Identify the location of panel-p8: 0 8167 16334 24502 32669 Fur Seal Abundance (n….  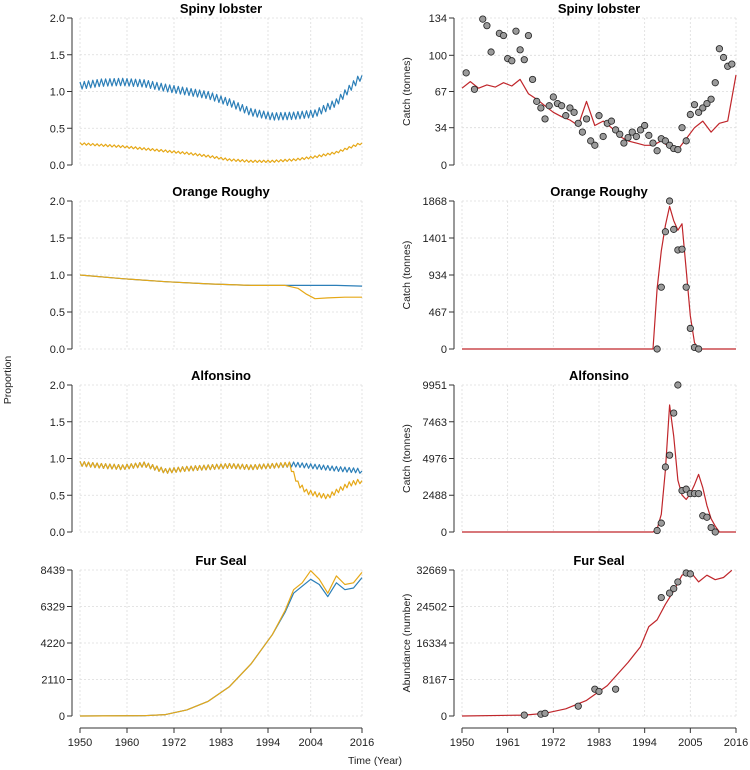
(574, 651).